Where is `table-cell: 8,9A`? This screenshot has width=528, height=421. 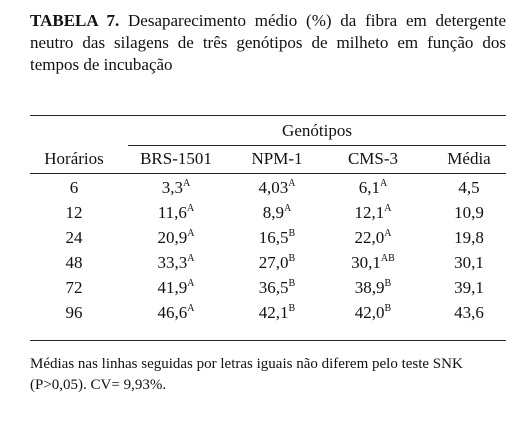 table-cell: 8,9A is located at coordinates (277, 213).